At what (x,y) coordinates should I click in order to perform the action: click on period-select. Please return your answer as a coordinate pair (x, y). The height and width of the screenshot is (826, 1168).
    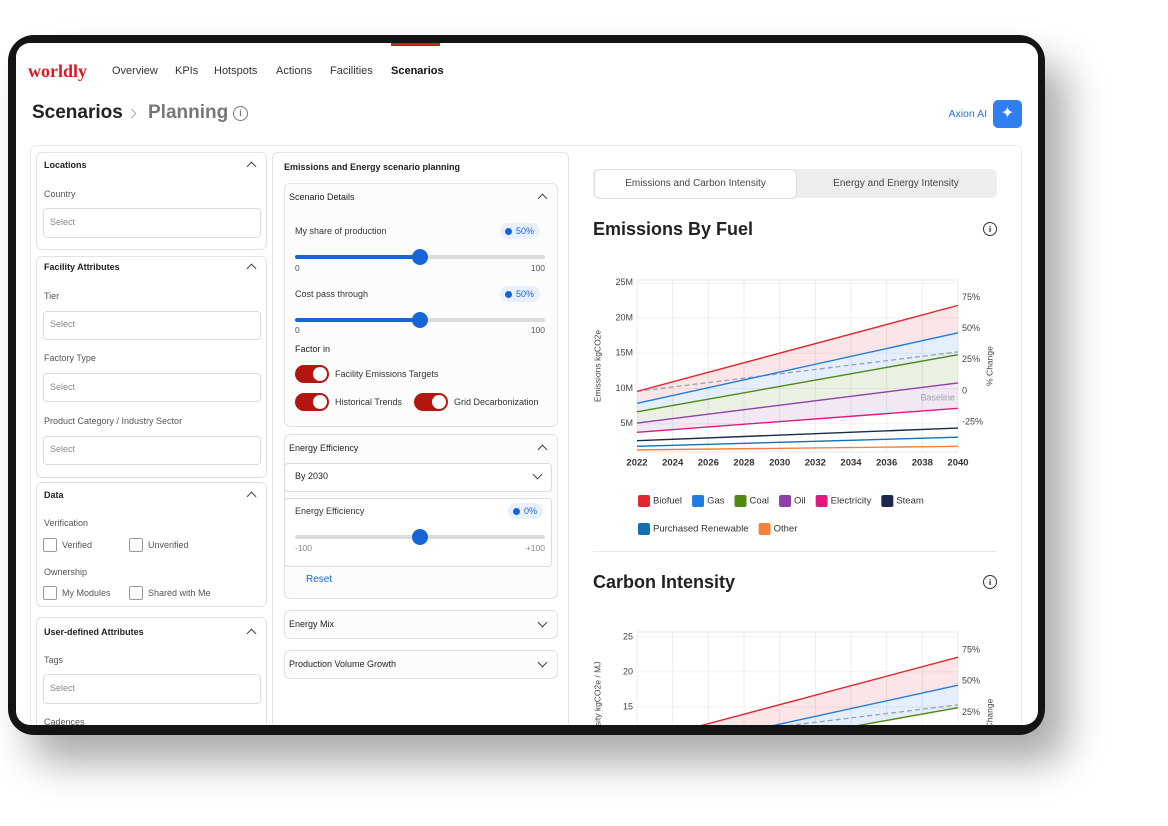
    Looking at the image, I should click on (418, 477).